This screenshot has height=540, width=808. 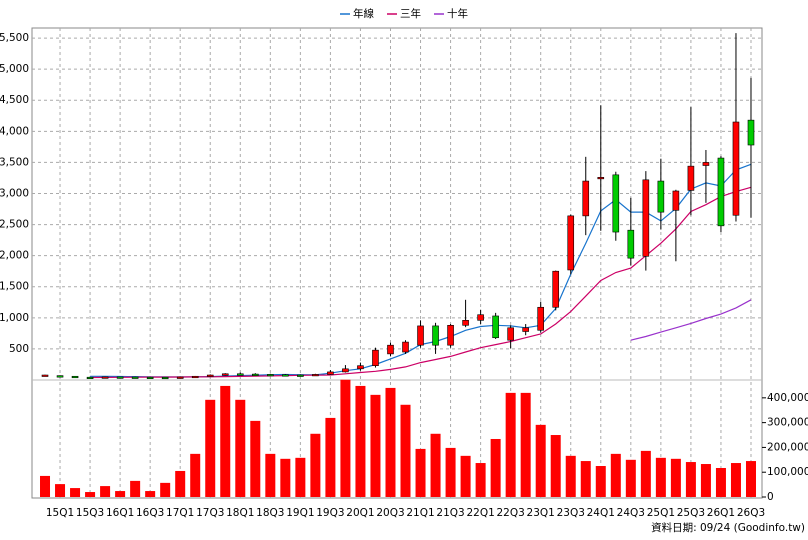 What do you see at coordinates (541, 513) in the screenshot?
I see `x-tick-label: 23Q1` at bounding box center [541, 513].